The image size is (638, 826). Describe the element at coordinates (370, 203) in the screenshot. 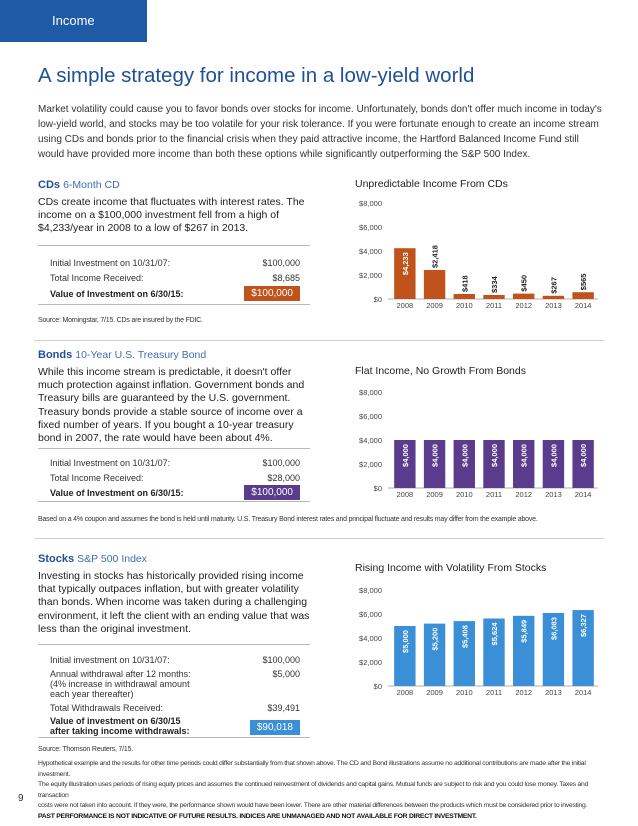

I see `y-tick-label: $8,000` at that location.